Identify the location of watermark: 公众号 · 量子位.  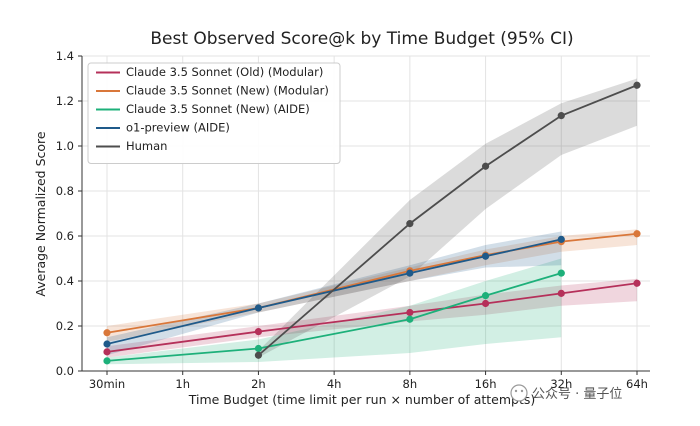
(566, 393).